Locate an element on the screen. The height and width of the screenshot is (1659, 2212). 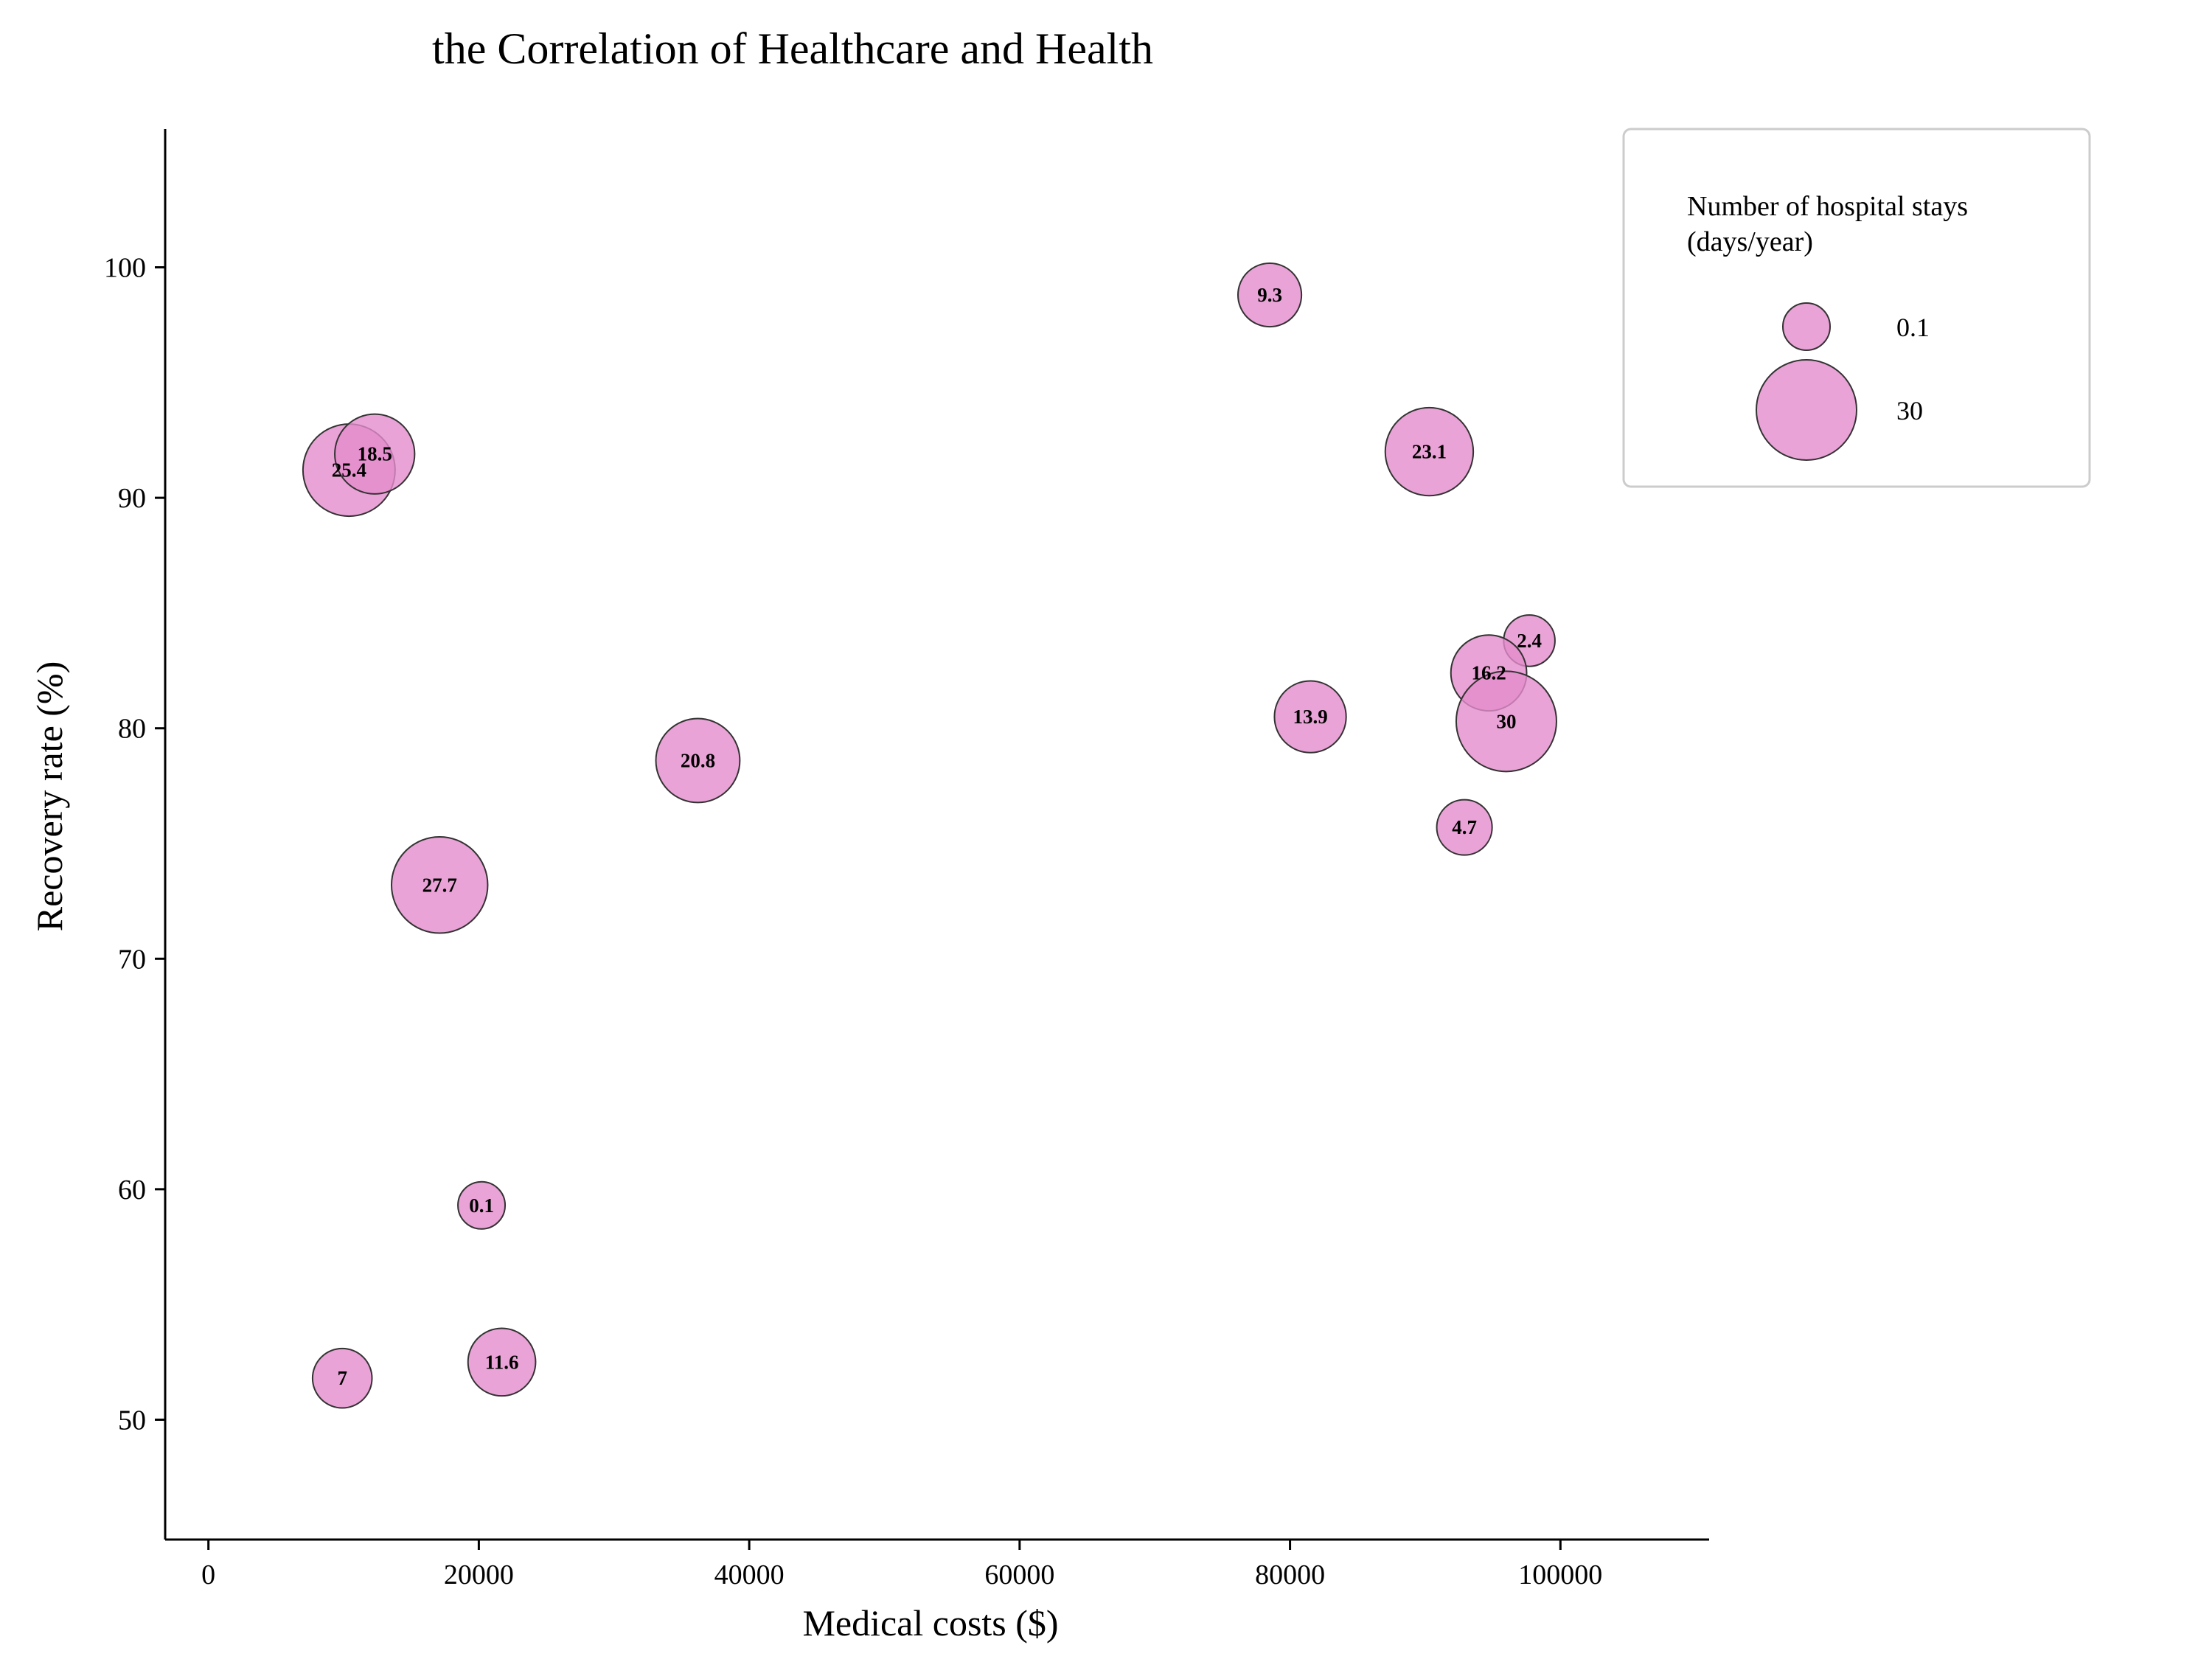
legend-label-small: 0.1 is located at coordinates (1913, 327).